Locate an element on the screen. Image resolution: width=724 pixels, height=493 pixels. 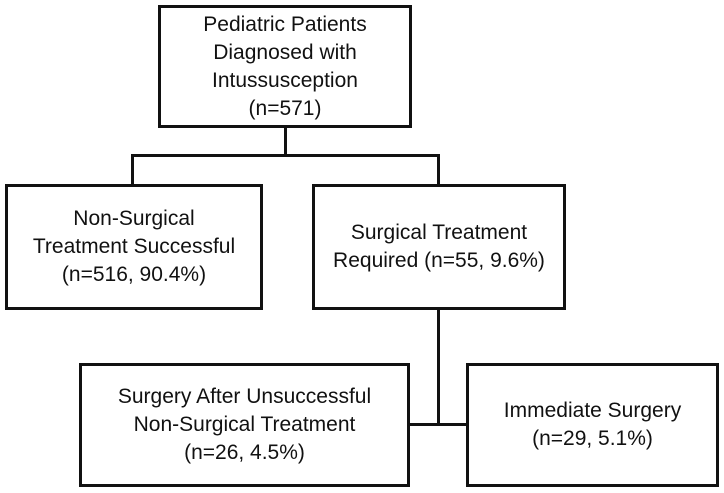
node-delayed-line-3: (n=26, 4.5%) is located at coordinates (244, 452).